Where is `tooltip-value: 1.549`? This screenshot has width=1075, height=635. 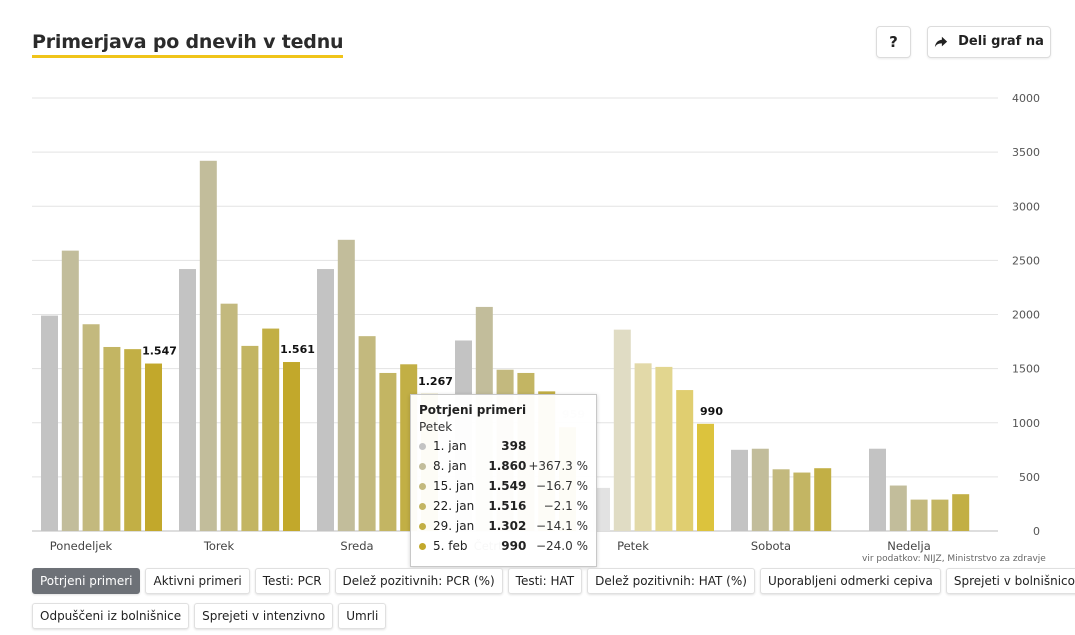
tooltip-value: 1.549 is located at coordinates (507, 486).